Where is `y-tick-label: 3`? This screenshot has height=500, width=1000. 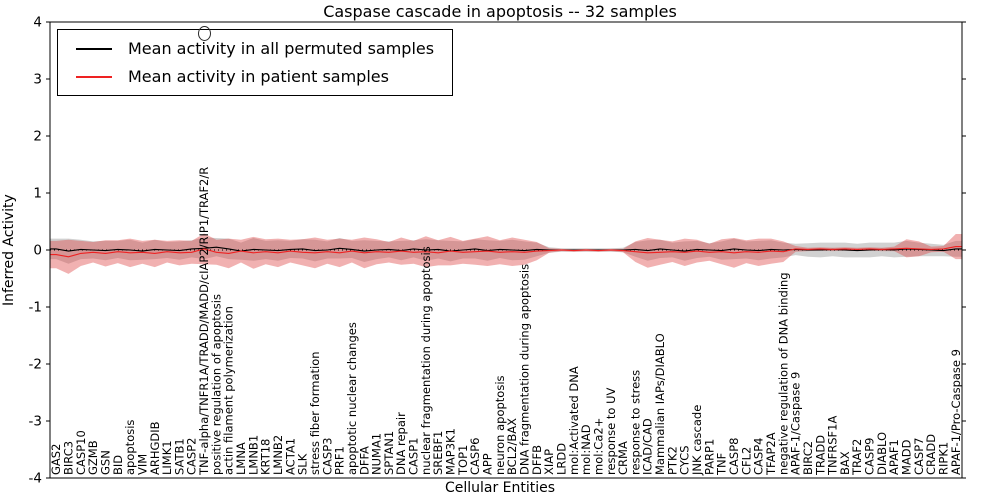 y-tick-label: 3 is located at coordinates (37, 80).